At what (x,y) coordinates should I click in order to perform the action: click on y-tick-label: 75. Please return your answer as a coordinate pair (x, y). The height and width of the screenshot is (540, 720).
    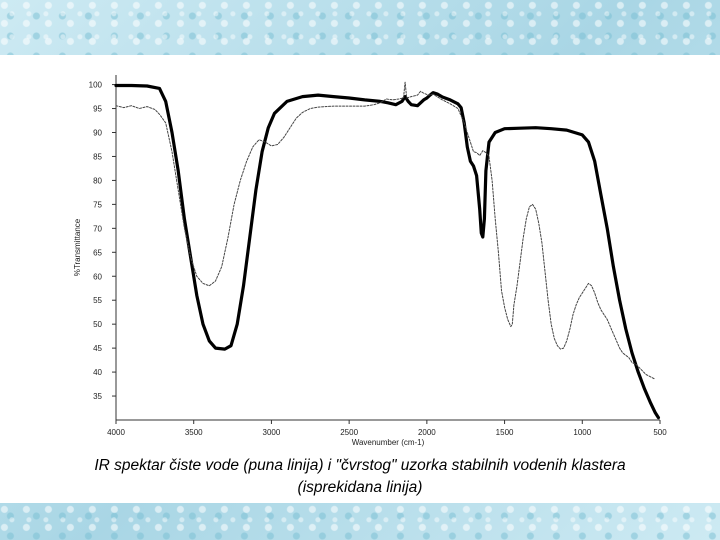
    Looking at the image, I should click on (97, 204).